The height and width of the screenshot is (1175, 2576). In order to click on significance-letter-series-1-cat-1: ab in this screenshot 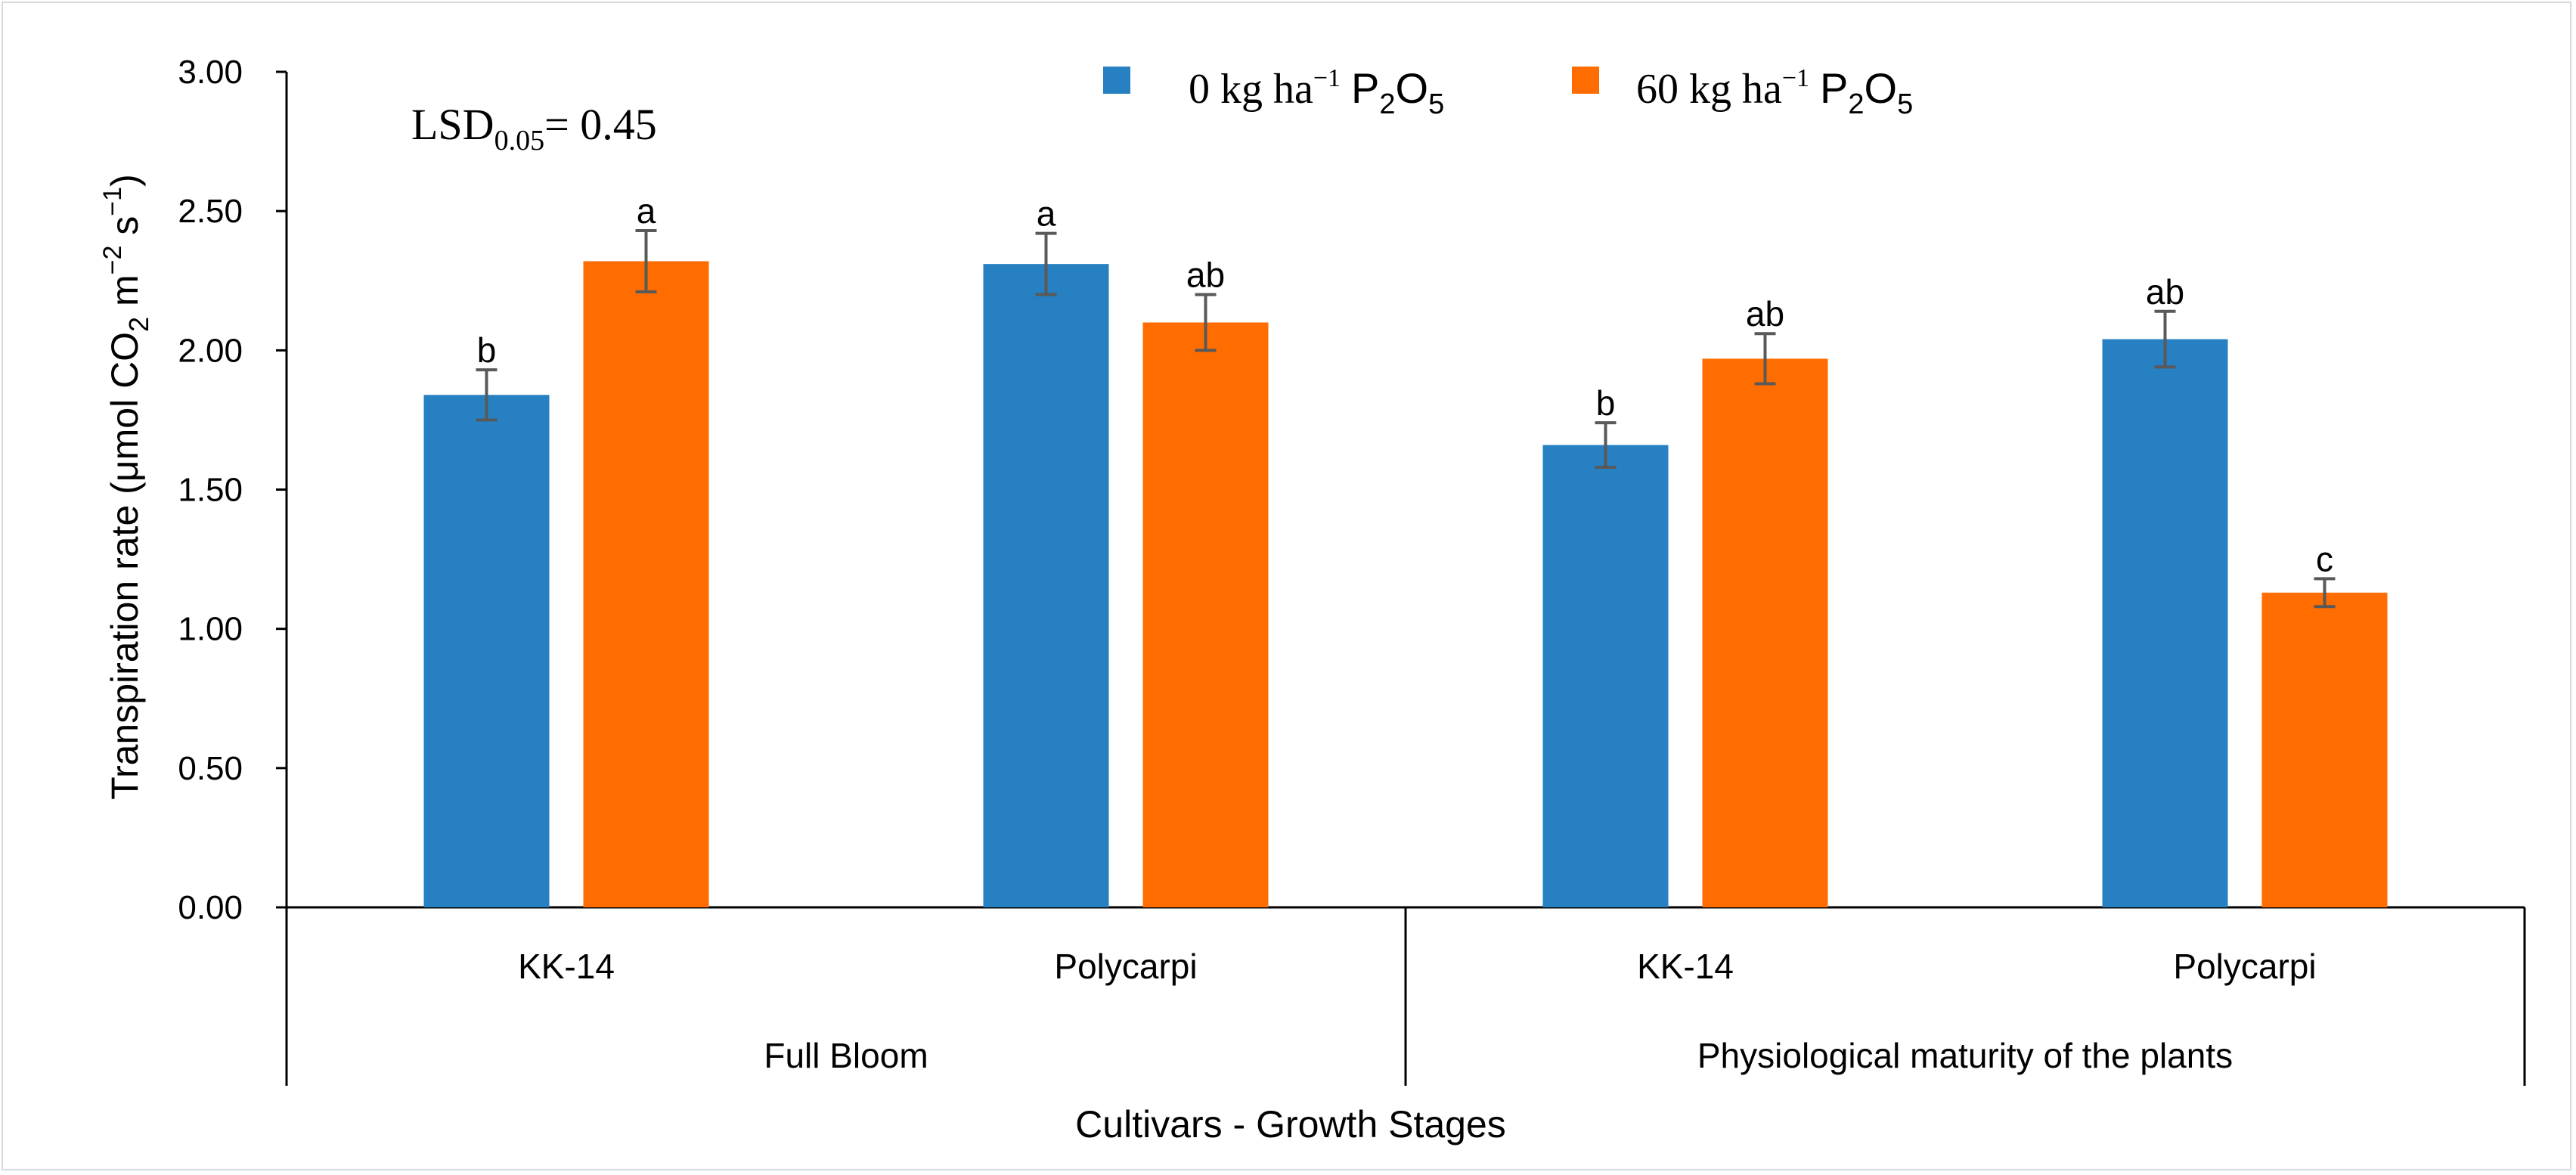, I will do `click(1205, 275)`.